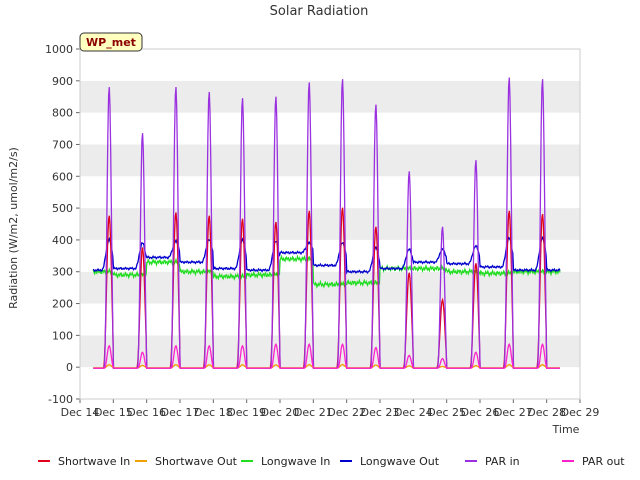 The image size is (640, 480). I want to click on station-badge-box, so click(111, 42).